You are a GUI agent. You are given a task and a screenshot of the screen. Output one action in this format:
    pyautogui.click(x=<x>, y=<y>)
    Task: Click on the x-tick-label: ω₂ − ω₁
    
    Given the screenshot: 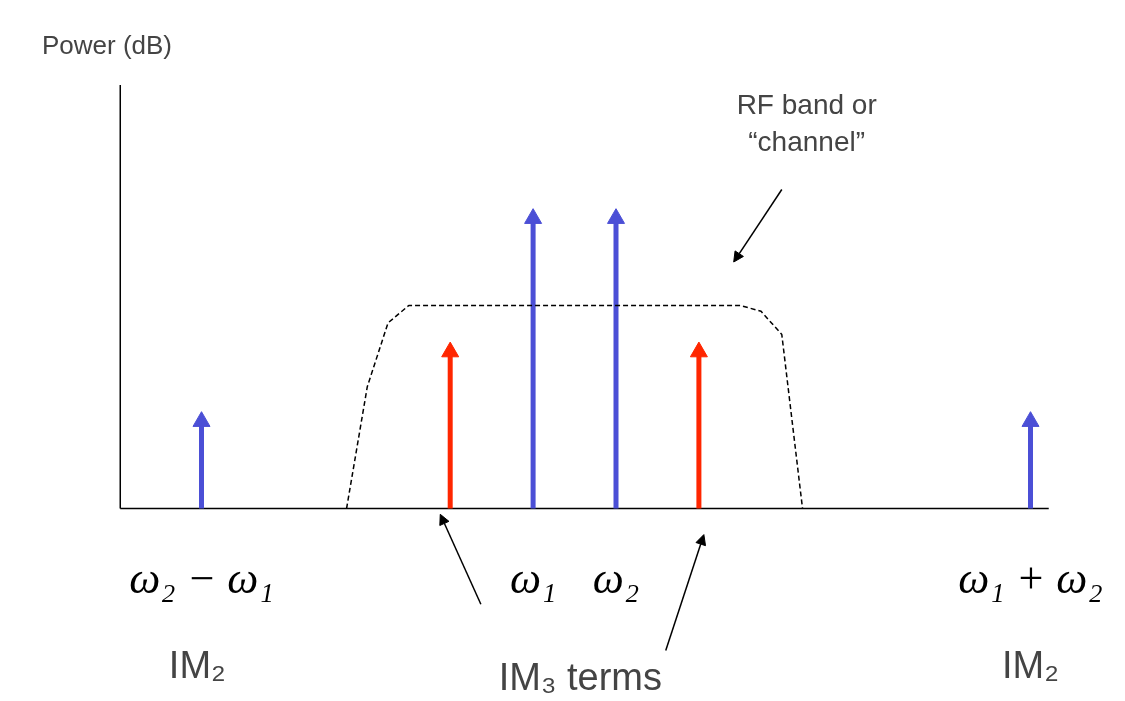 What is the action you would take?
    pyautogui.click(x=201, y=578)
    